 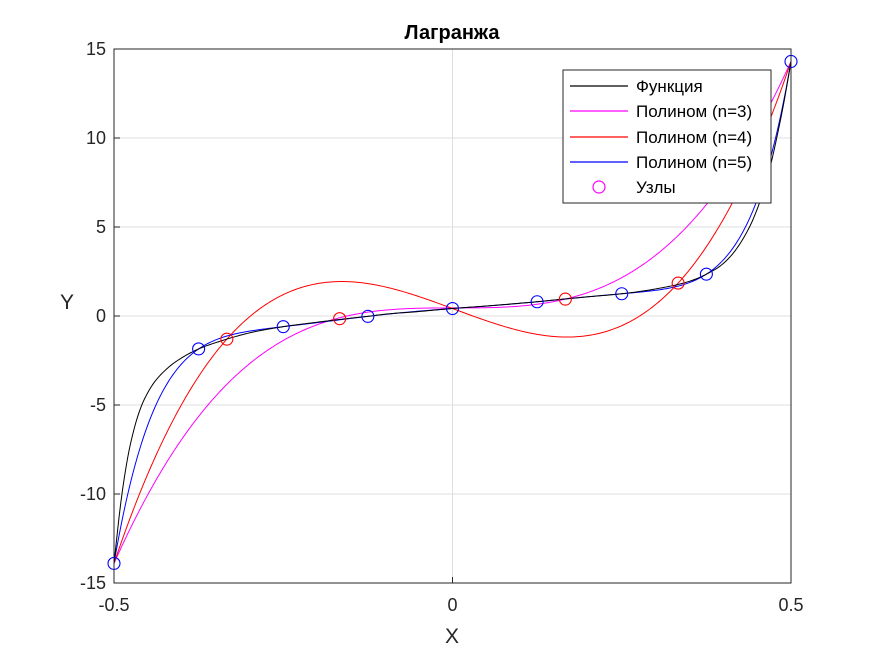 I want to click on x-tick-labels: -0.5 0 0.5, so click(x=450, y=605).